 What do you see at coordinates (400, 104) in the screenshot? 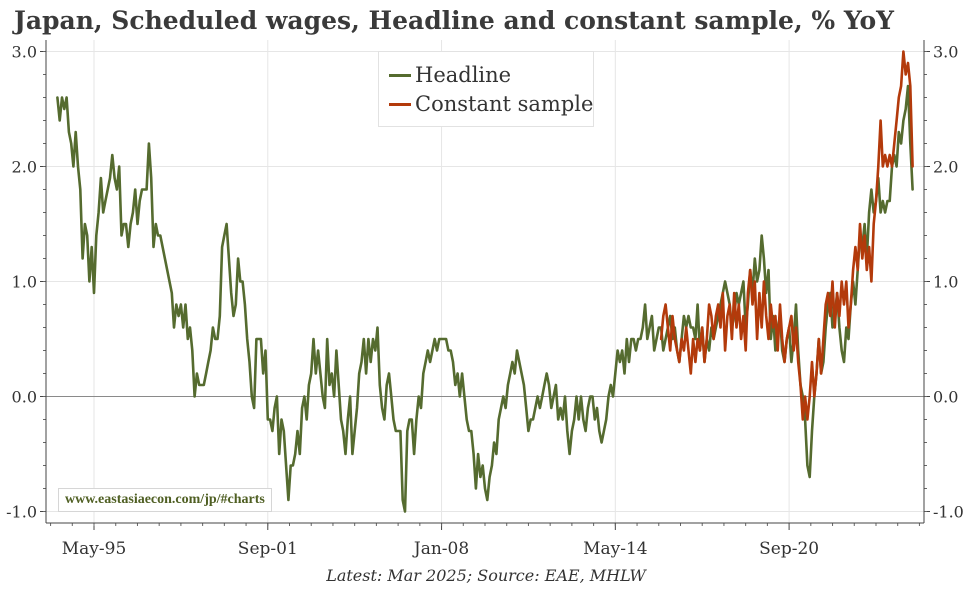
I see `legend-swatch-constant-sample` at bounding box center [400, 104].